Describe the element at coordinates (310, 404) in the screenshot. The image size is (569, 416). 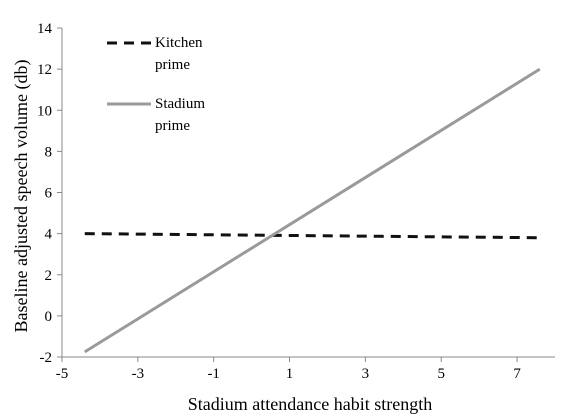
I see `x-axis-label: Stadium attendance habit strength` at that location.